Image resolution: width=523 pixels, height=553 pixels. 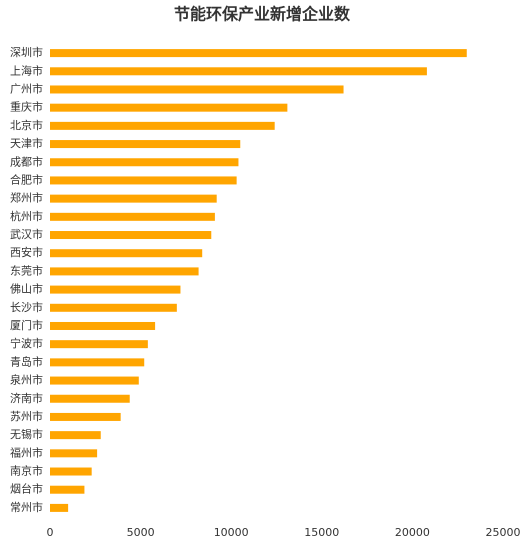 I want to click on x-tick-label: 20000, so click(x=412, y=532).